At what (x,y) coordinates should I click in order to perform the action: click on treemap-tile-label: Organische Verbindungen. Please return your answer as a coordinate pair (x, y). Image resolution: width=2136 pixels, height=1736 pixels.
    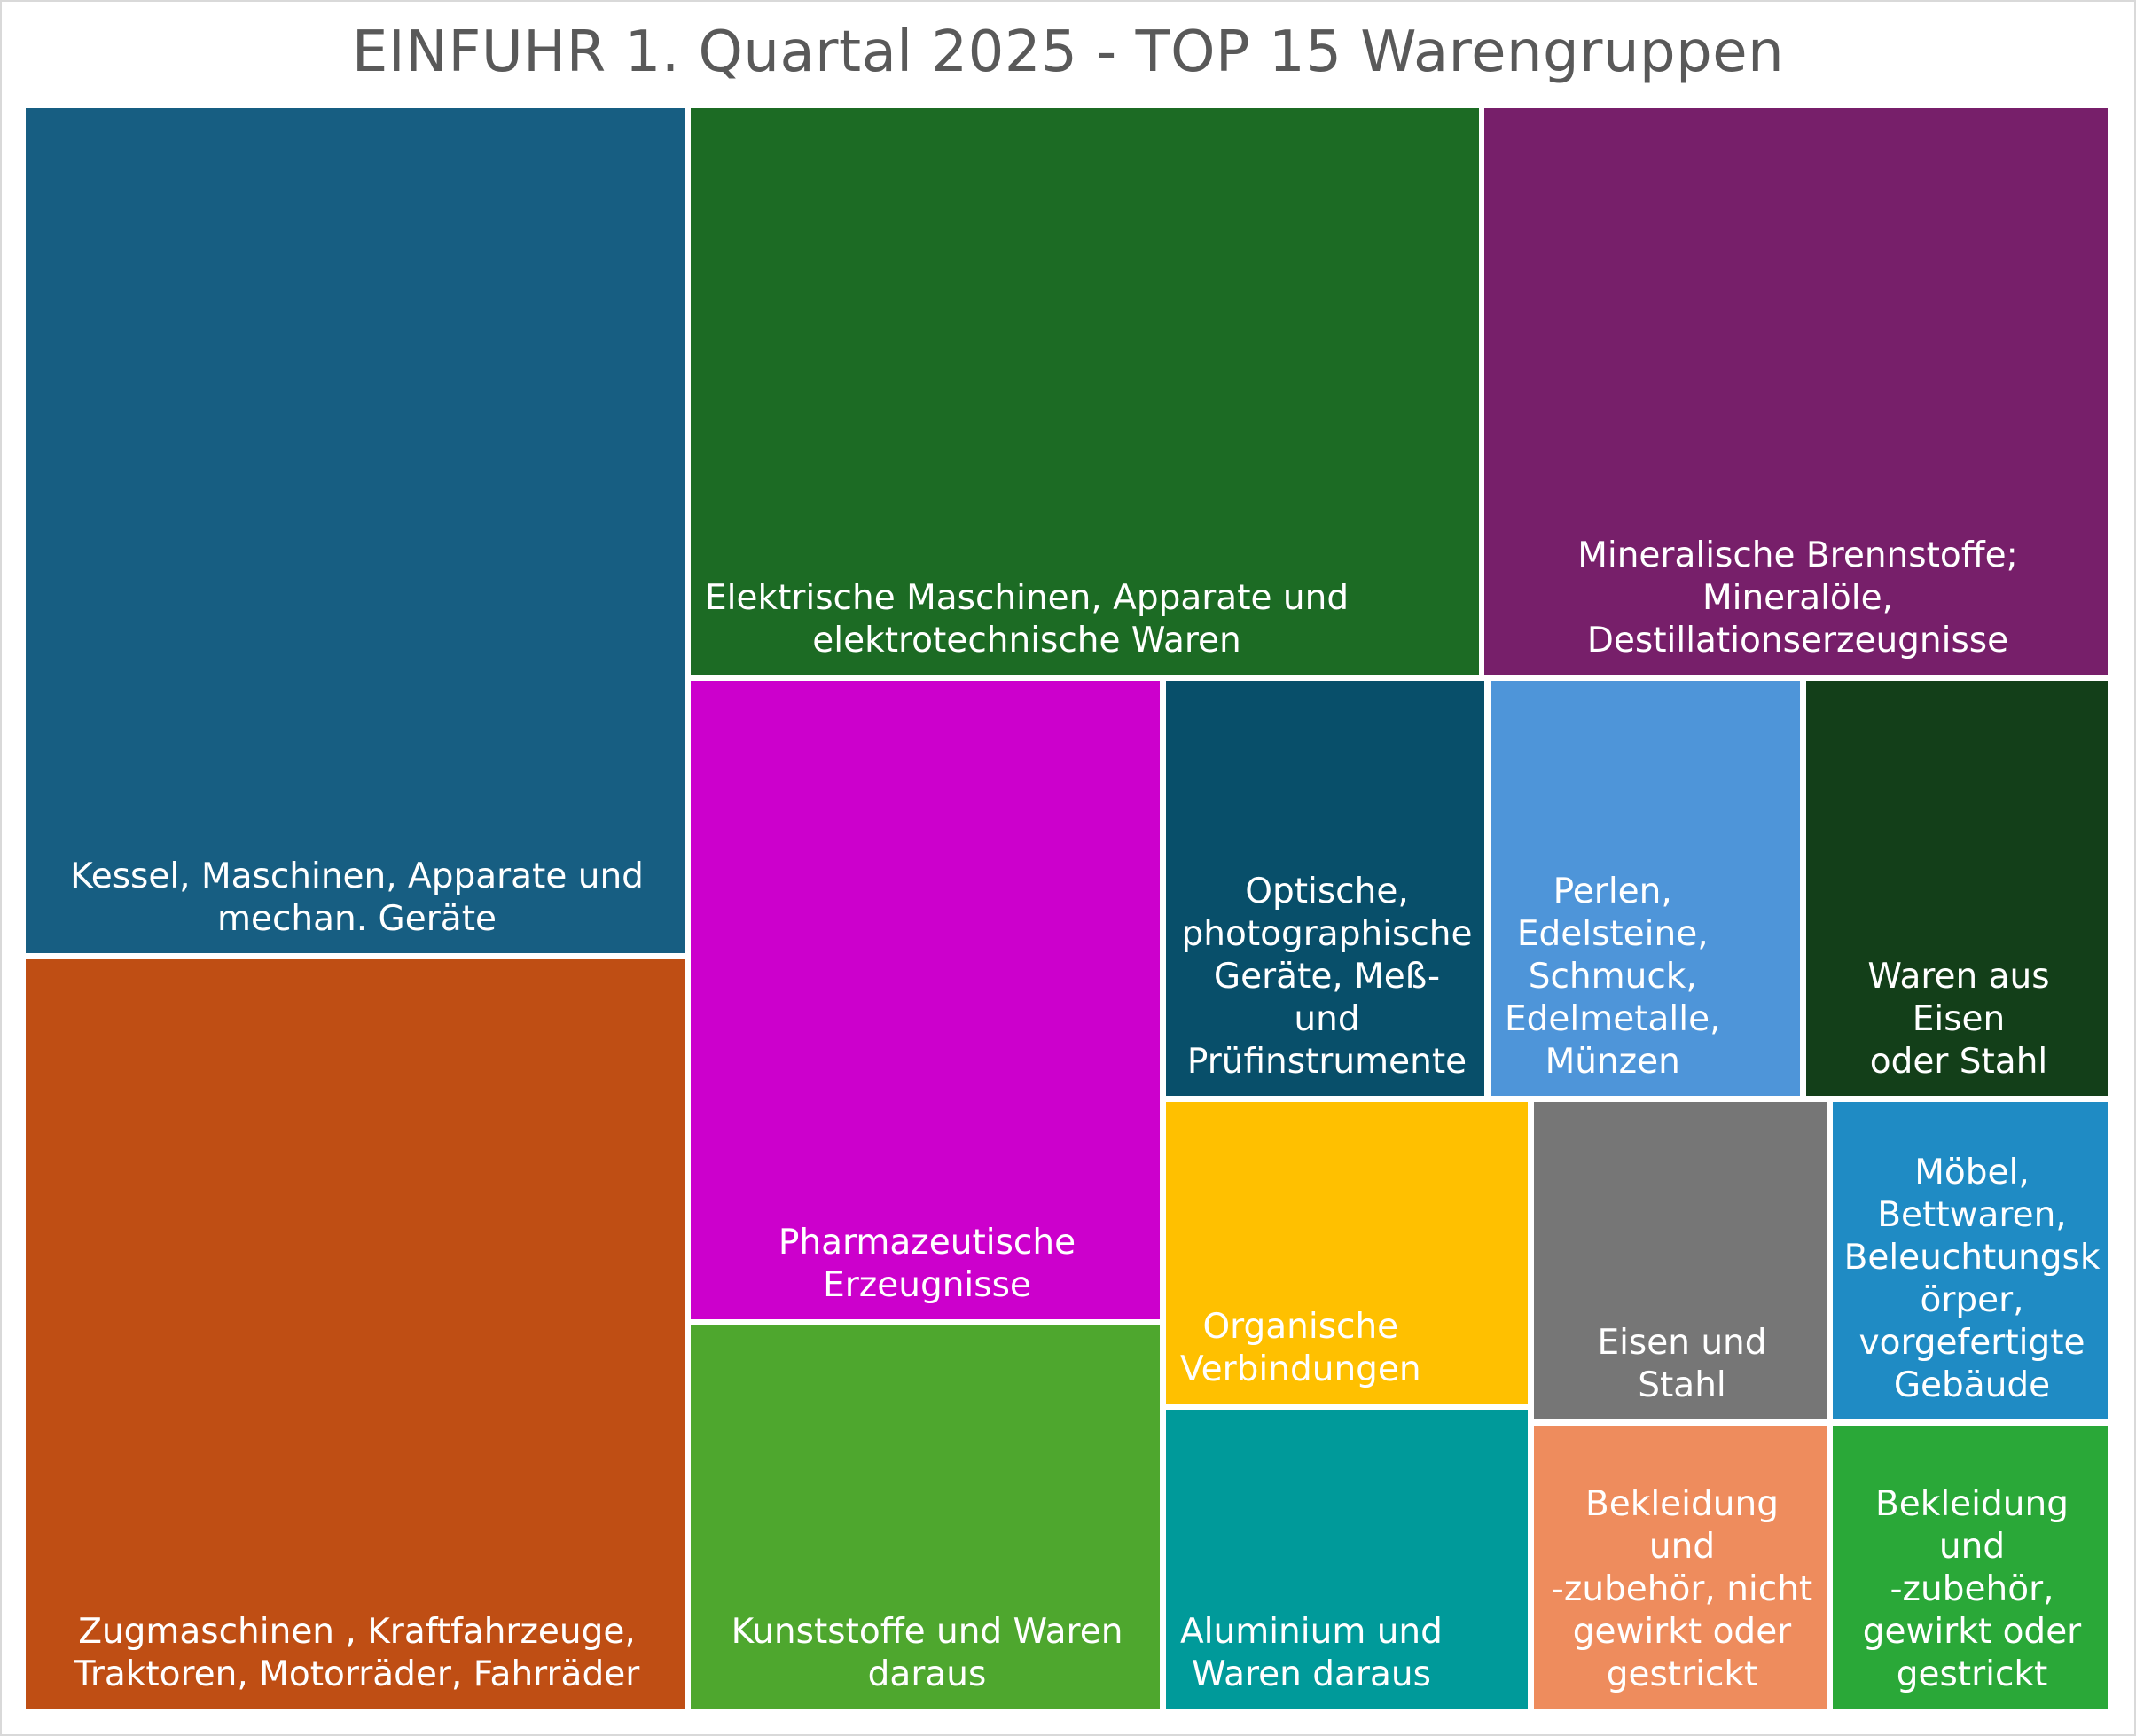
    Looking at the image, I should click on (1300, 1348).